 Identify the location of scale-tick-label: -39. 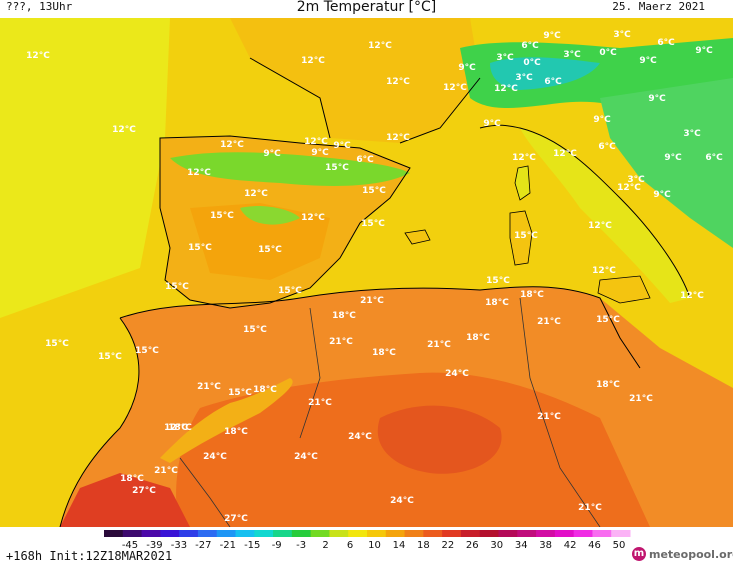
(154, 544).